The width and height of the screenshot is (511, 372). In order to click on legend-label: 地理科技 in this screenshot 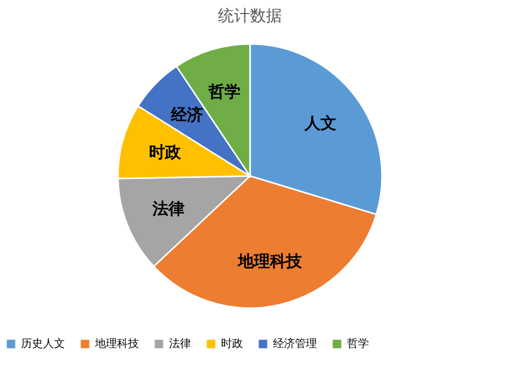, I will do `click(116, 343)`.